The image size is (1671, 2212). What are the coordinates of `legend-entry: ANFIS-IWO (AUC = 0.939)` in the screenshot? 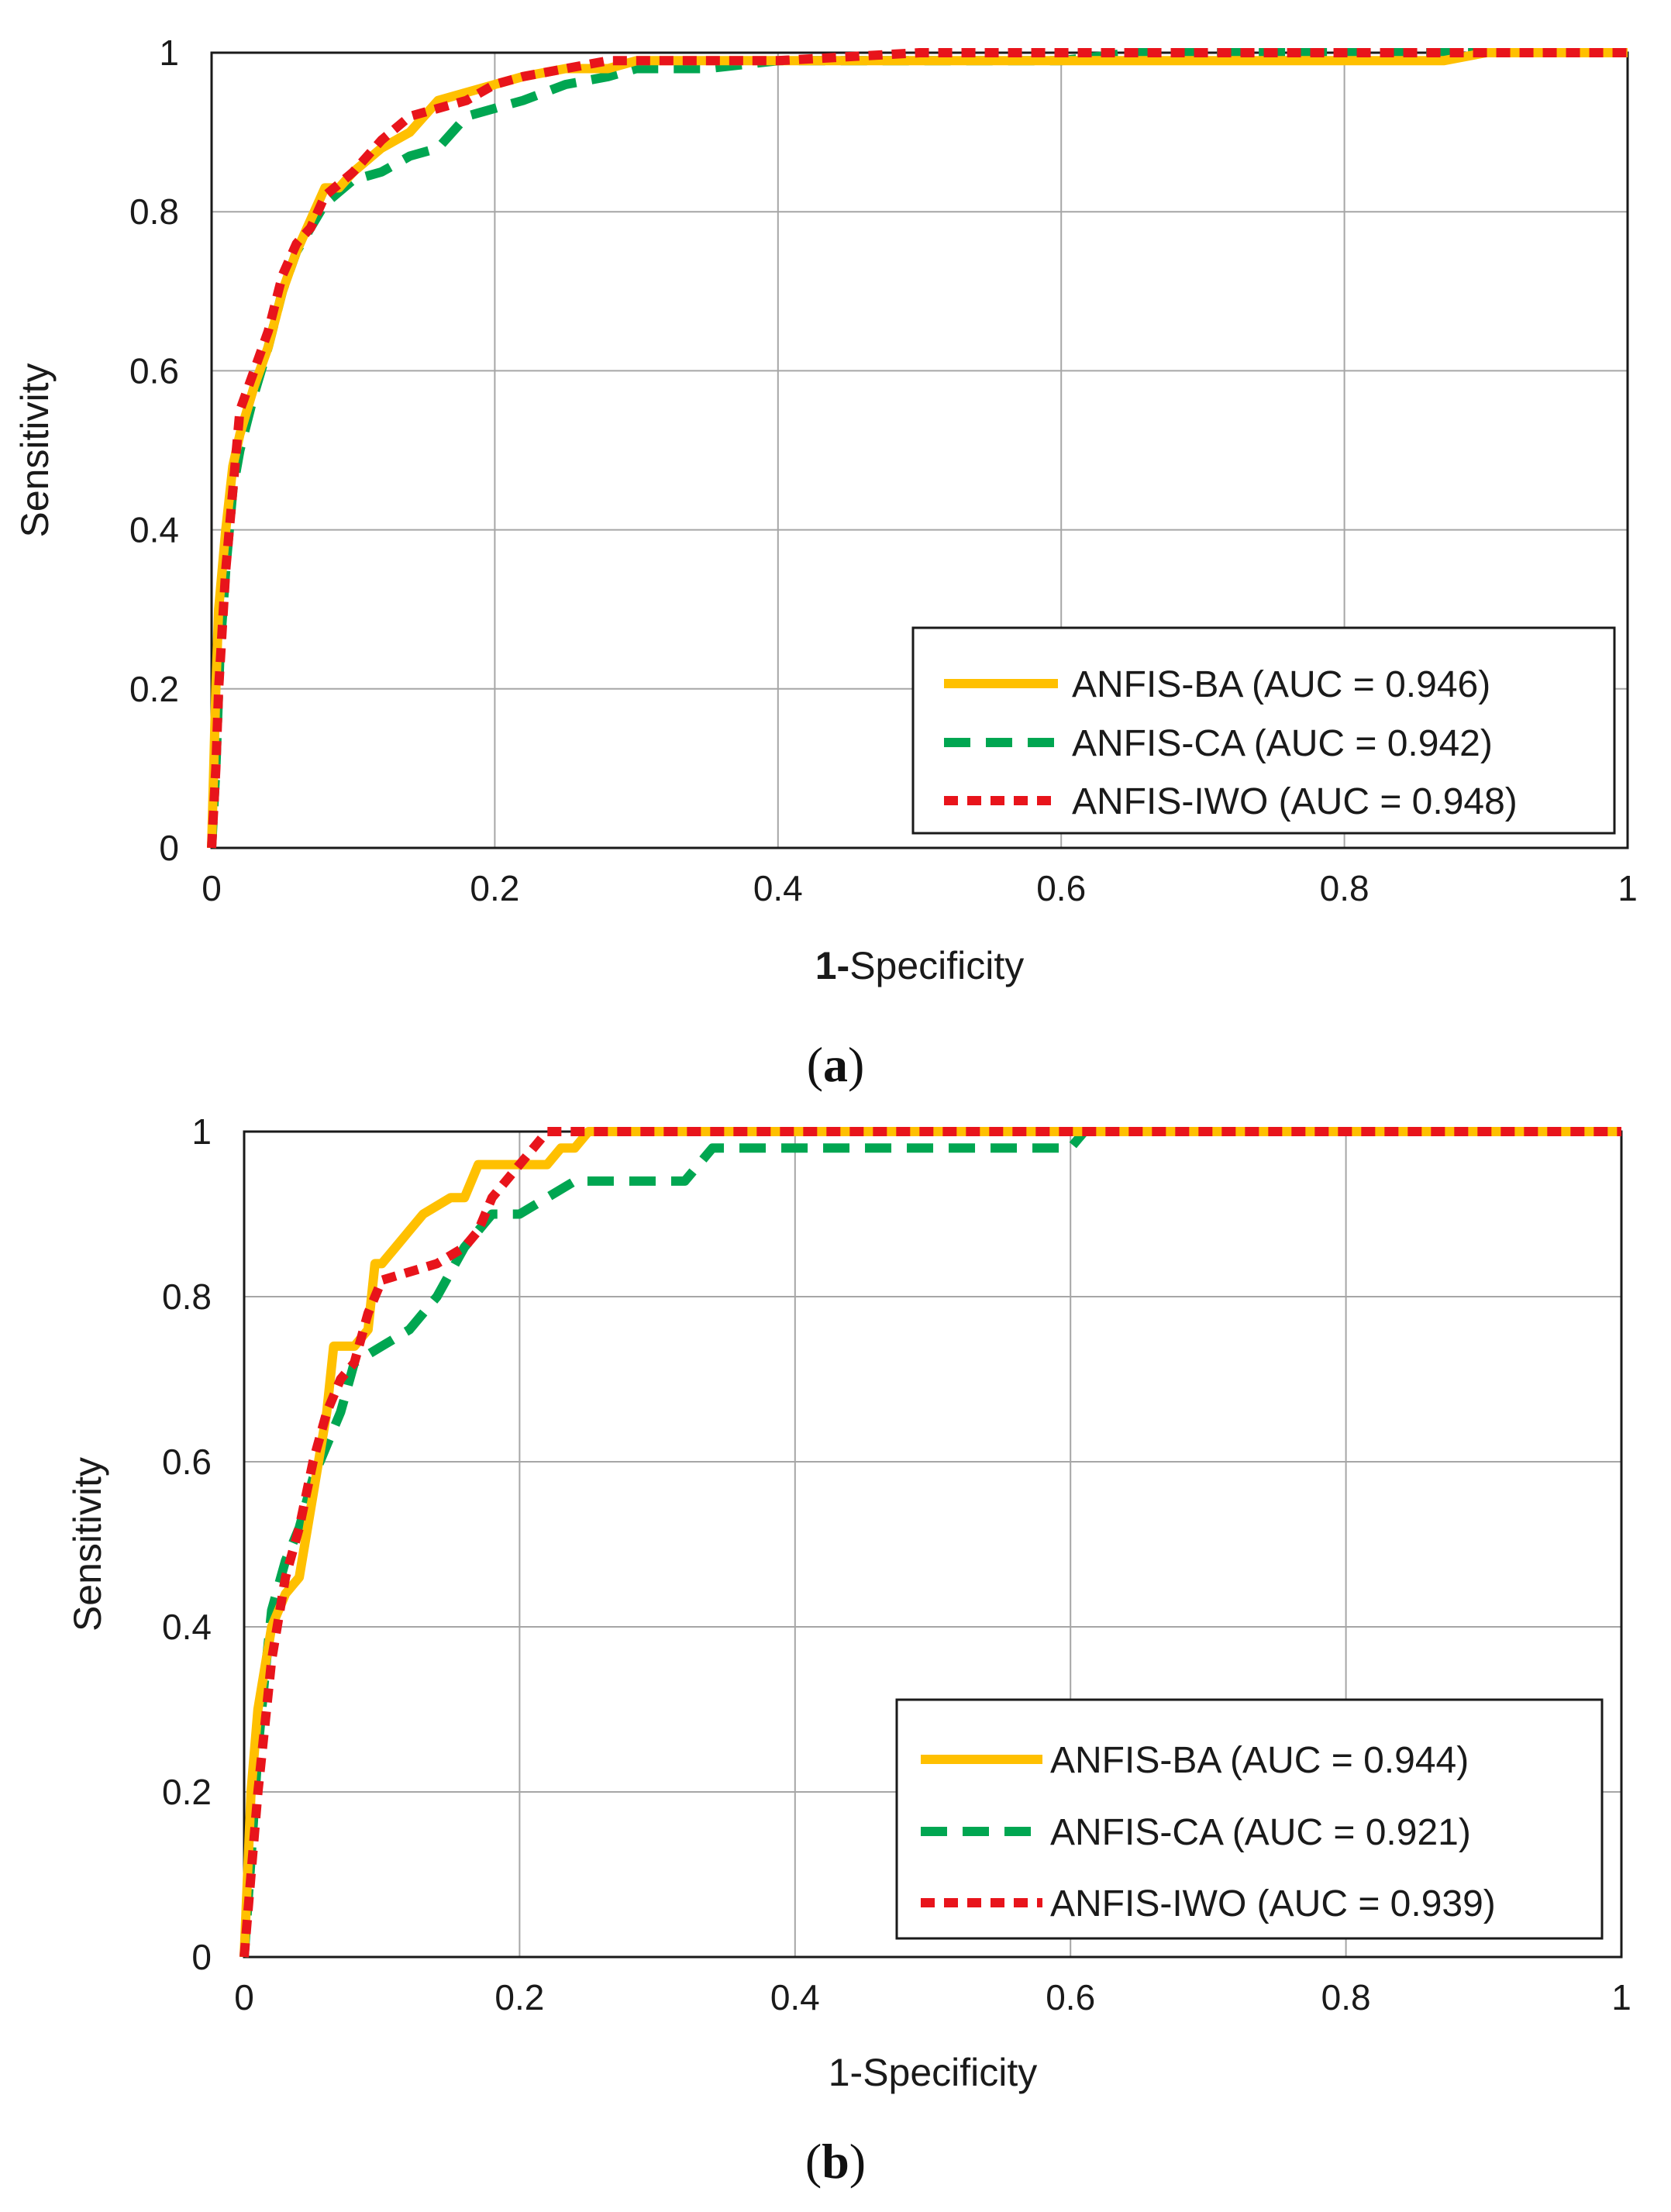 It's located at (1273, 1903).